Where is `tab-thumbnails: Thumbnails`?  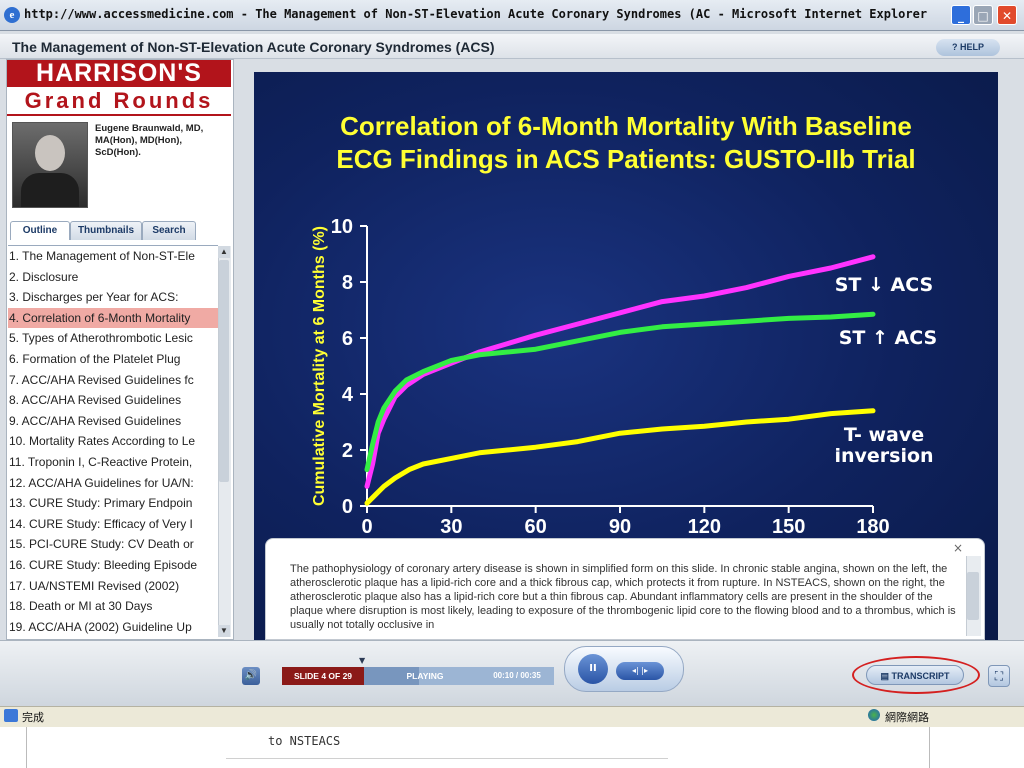
tab-thumbnails: Thumbnails is located at coordinates (106, 230).